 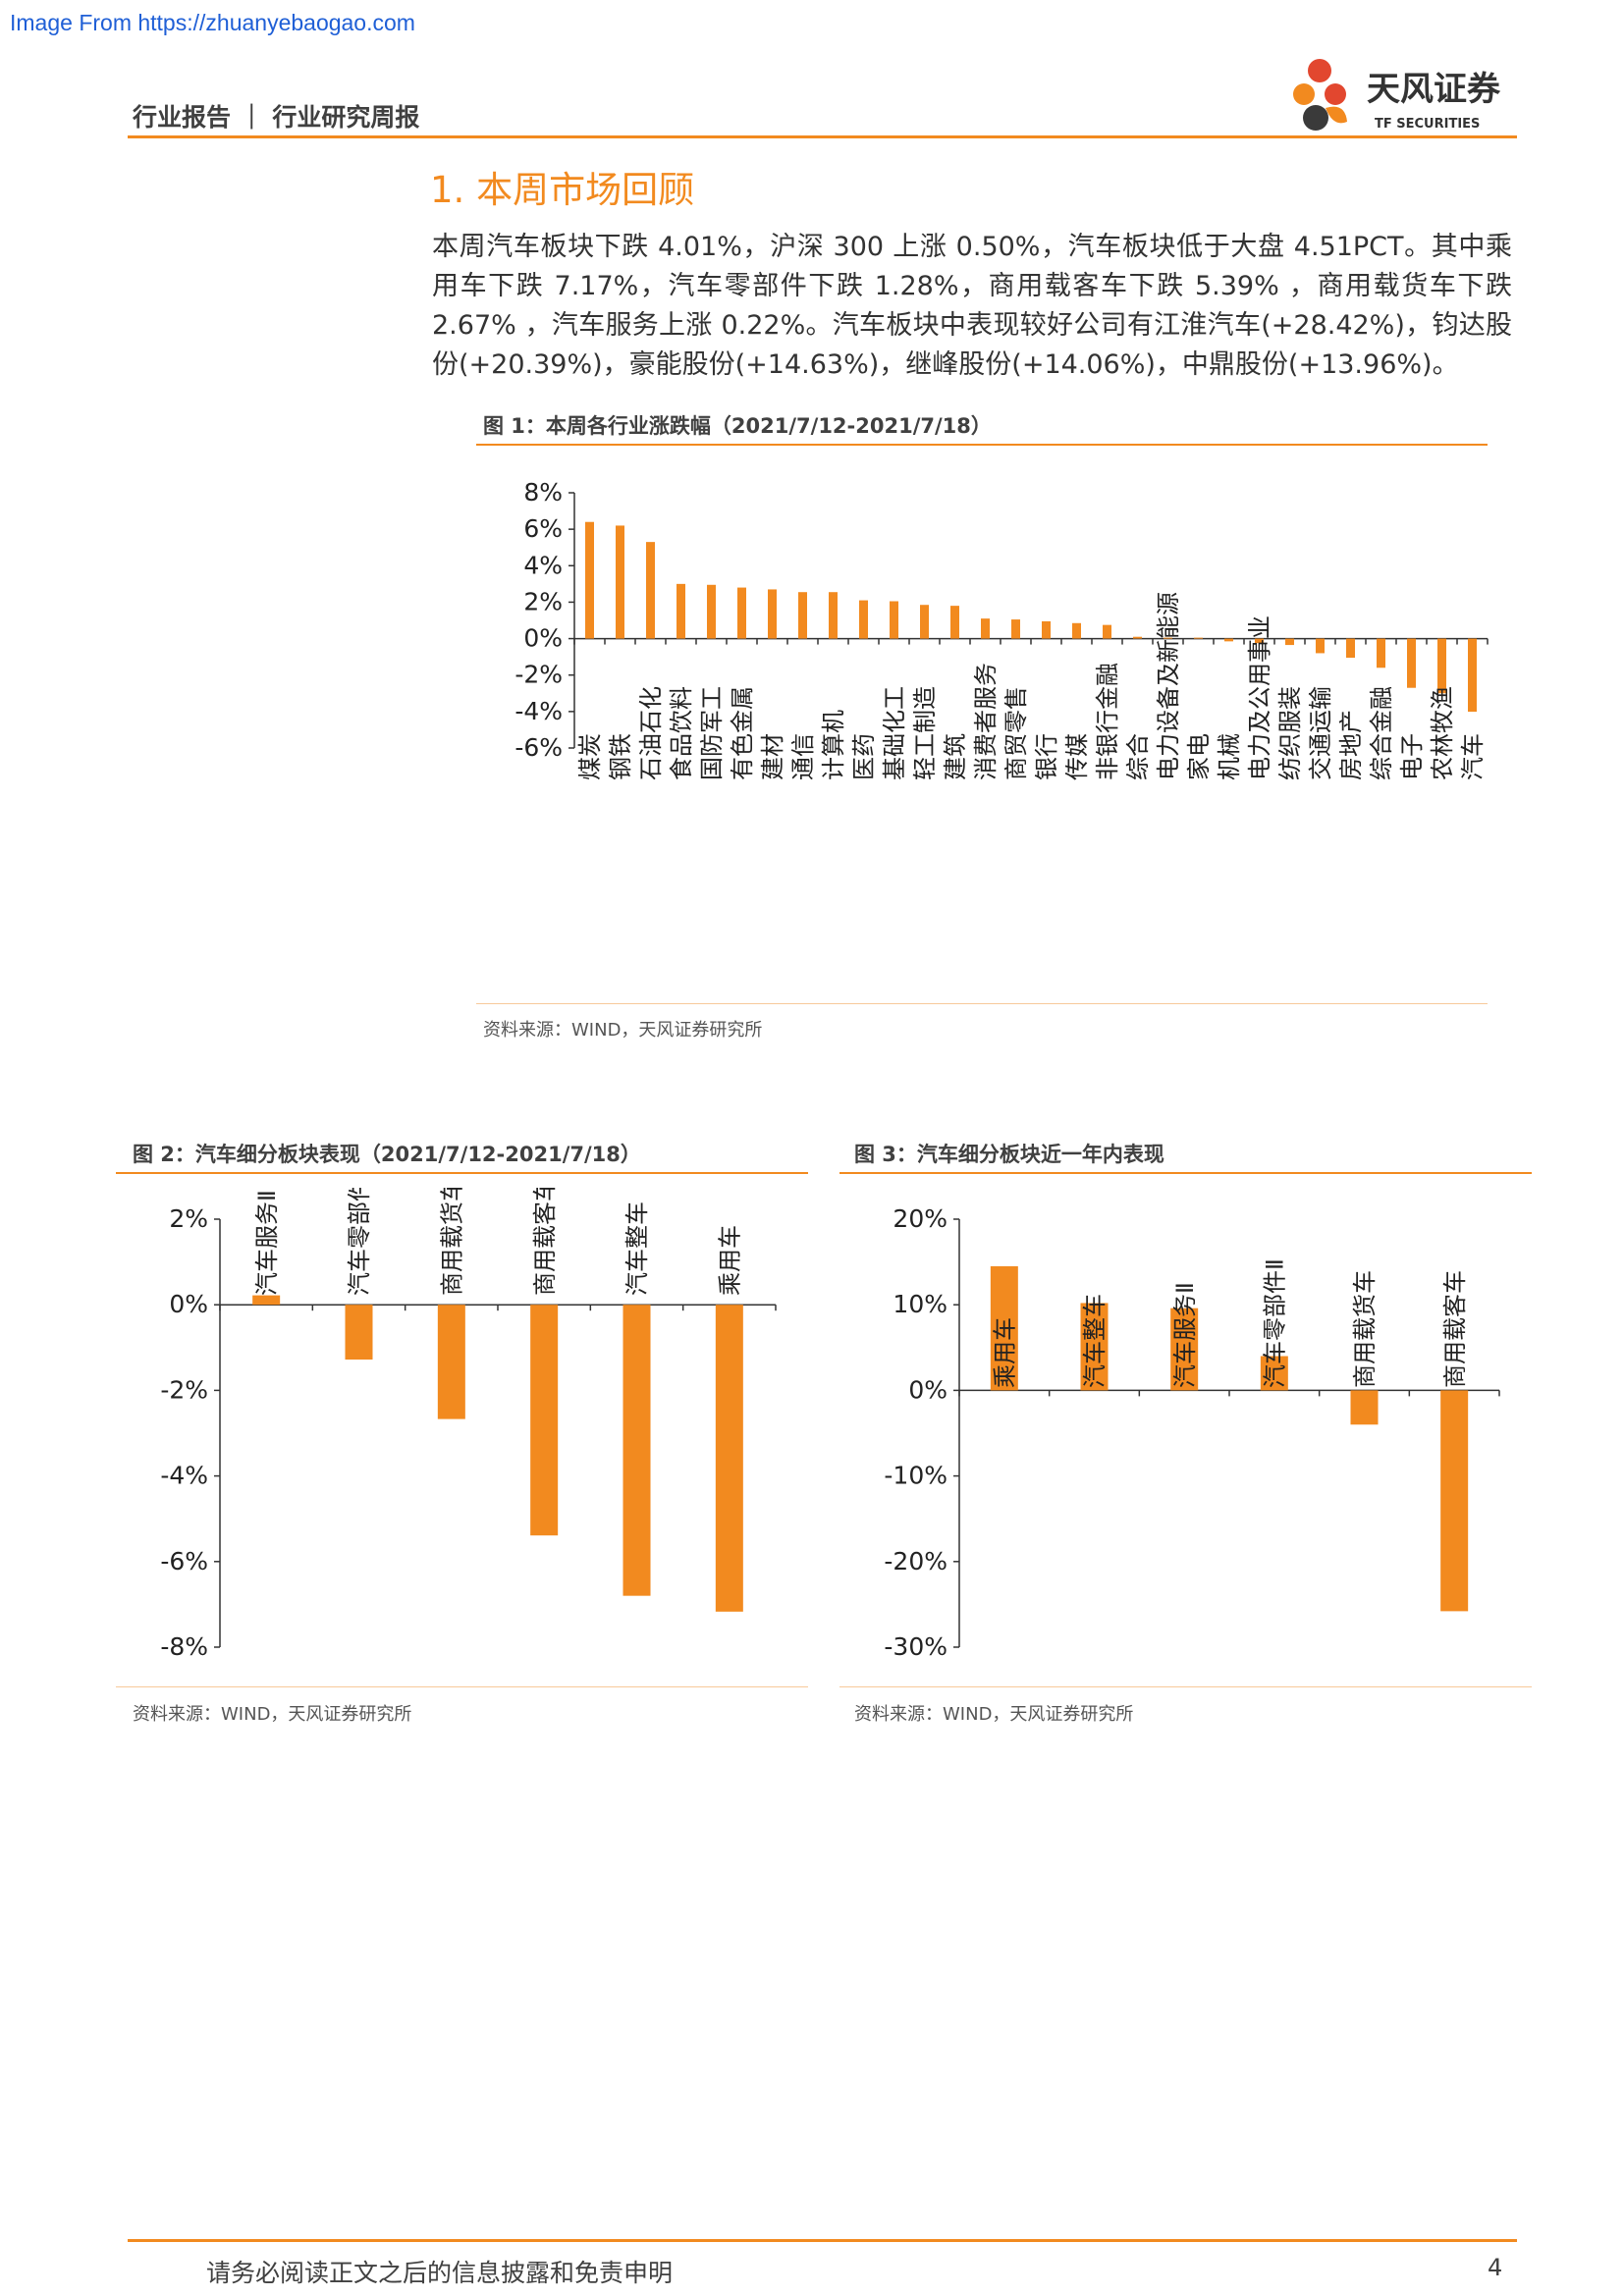 I want to click on category-label: 建材, so click(x=772, y=756).